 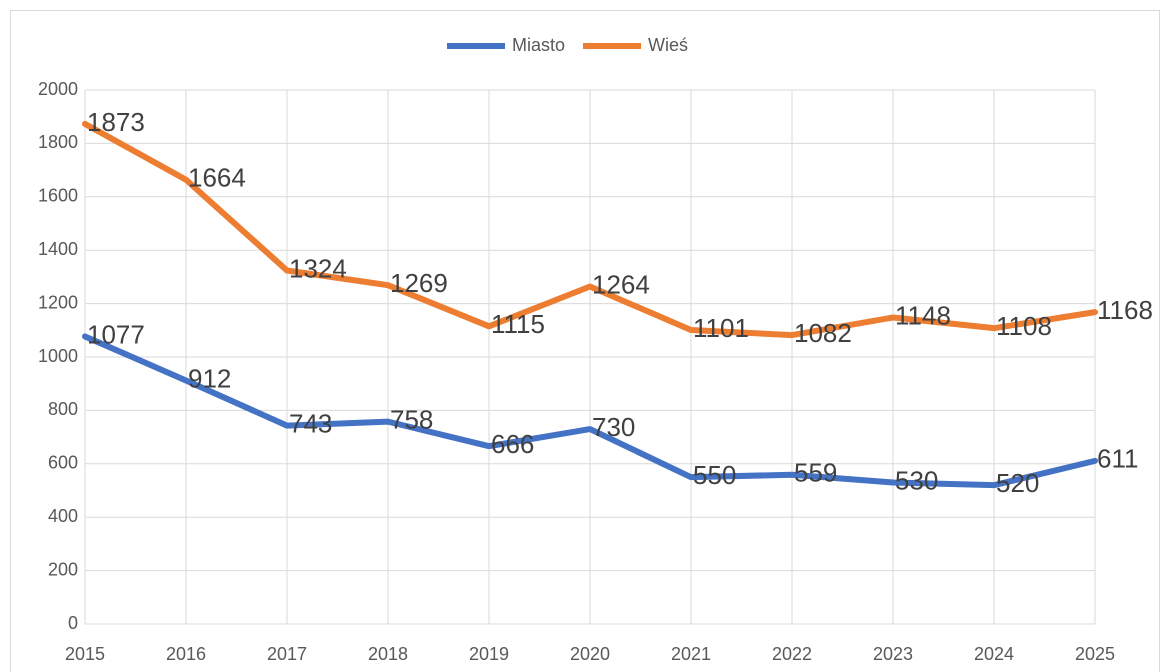 I want to click on data-label: 550, so click(x=714, y=475).